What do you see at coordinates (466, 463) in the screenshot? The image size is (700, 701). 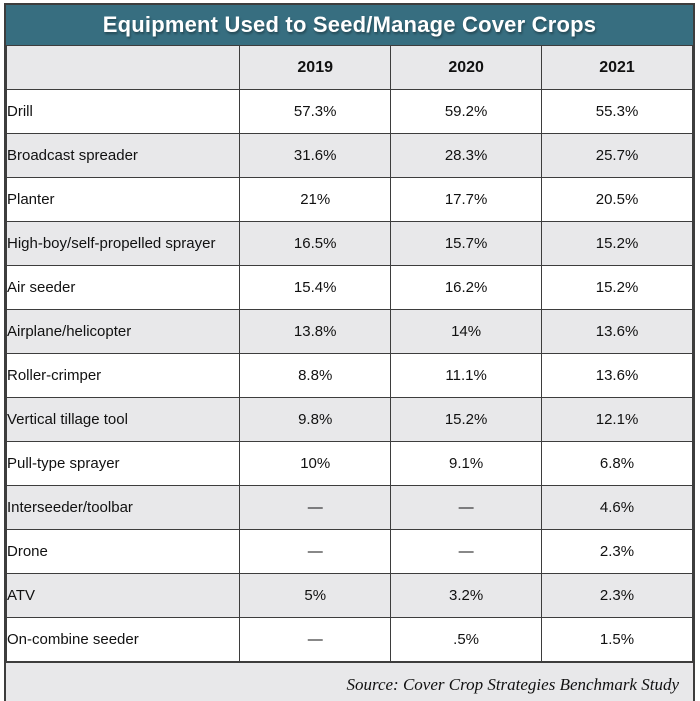 I see `row-value: 9.1%` at bounding box center [466, 463].